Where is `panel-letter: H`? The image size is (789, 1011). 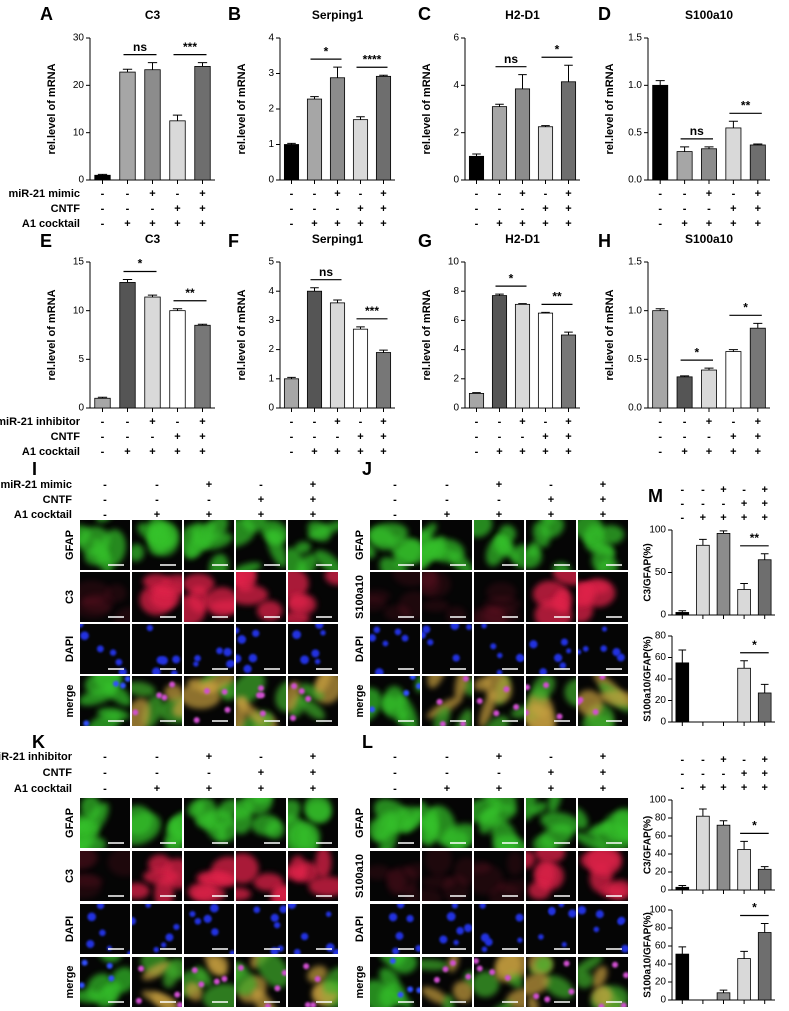 panel-letter: H is located at coordinates (604, 241).